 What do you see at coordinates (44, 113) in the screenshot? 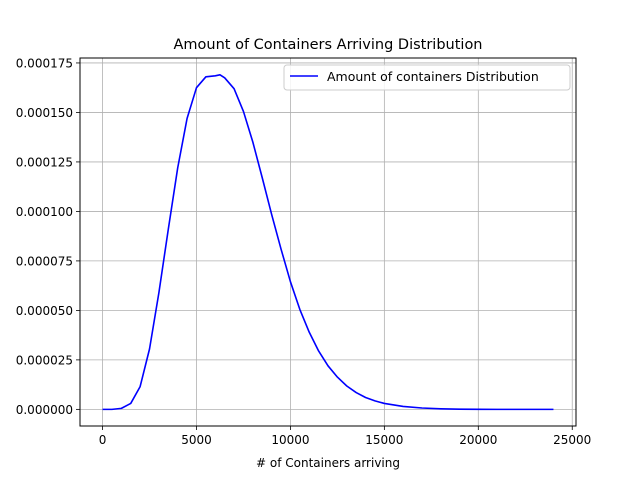
I see `y-tick-label: 0.000150` at bounding box center [44, 113].